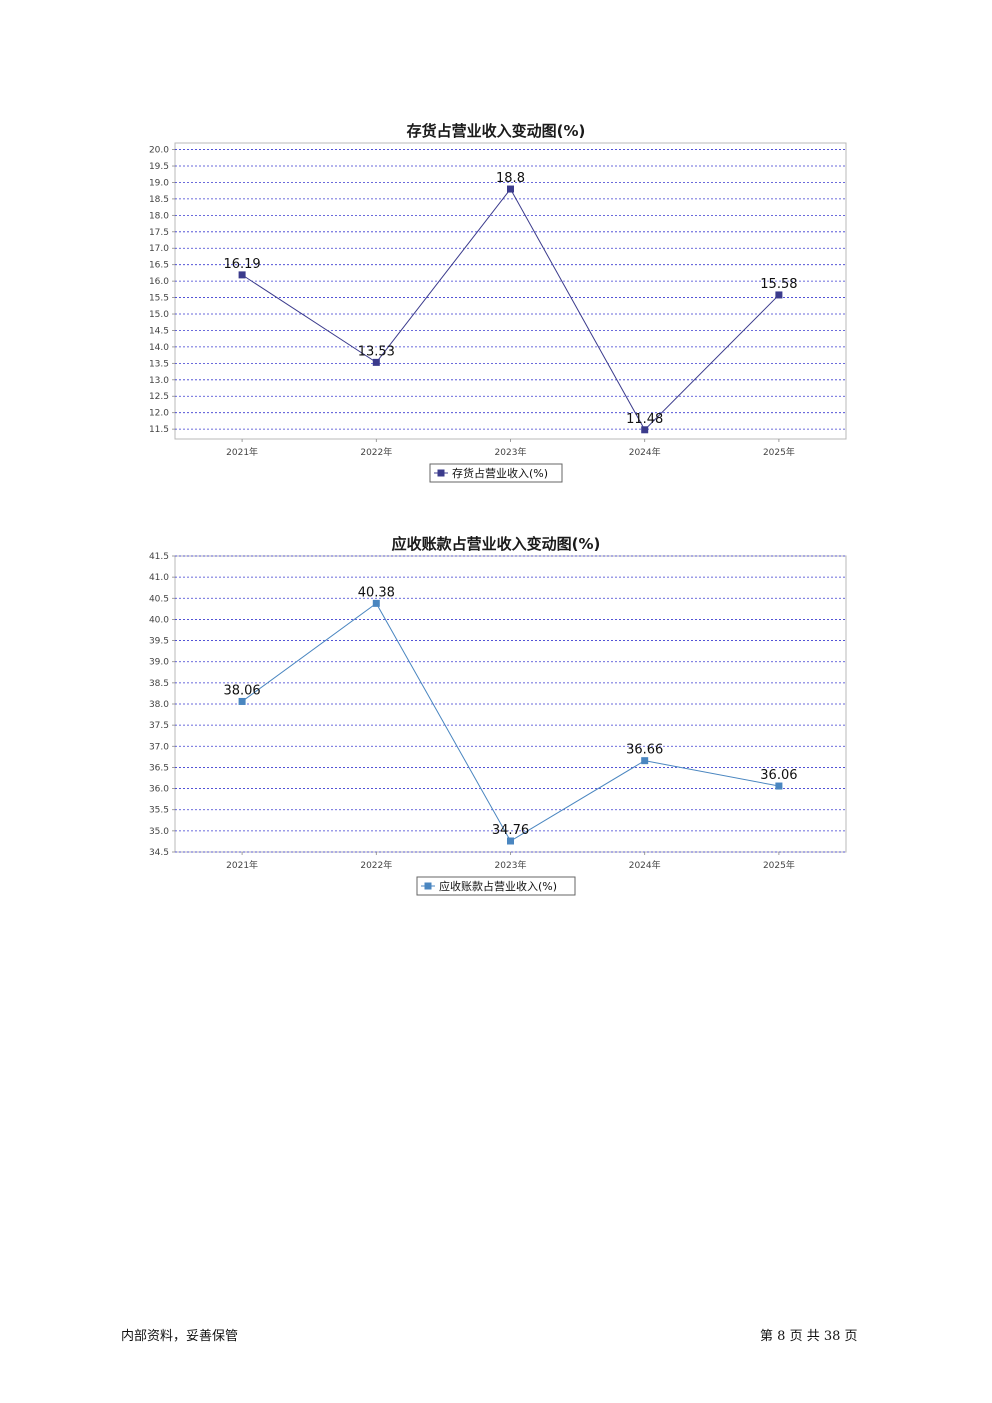 The height and width of the screenshot is (1403, 992). What do you see at coordinates (159, 853) in the screenshot?
I see `y-tick-label: 34.5` at bounding box center [159, 853].